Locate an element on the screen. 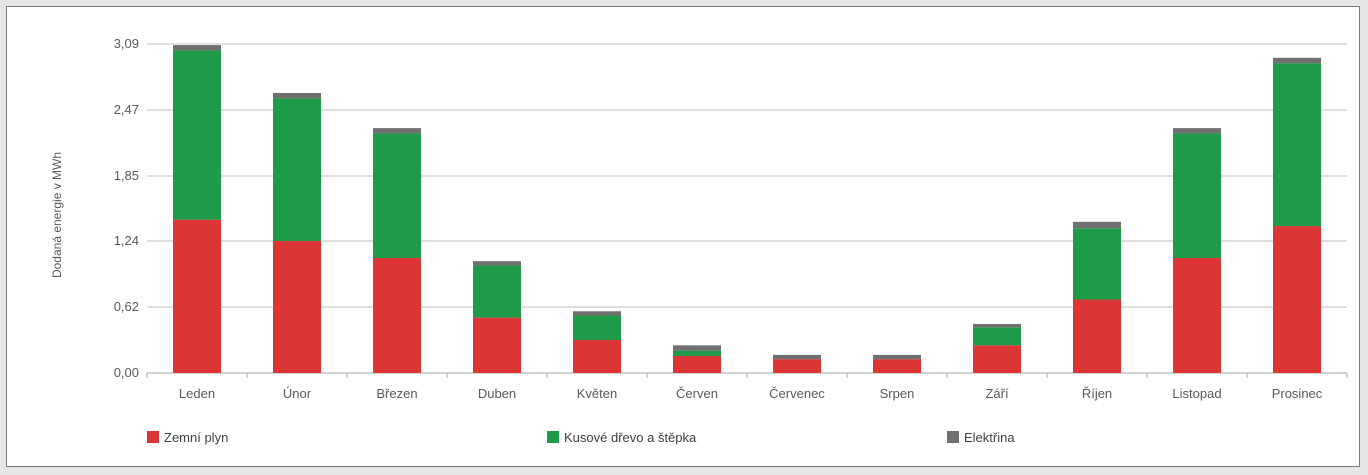 This screenshot has width=1368, height=475. x-tick-label: Červenec is located at coordinates (797, 393).